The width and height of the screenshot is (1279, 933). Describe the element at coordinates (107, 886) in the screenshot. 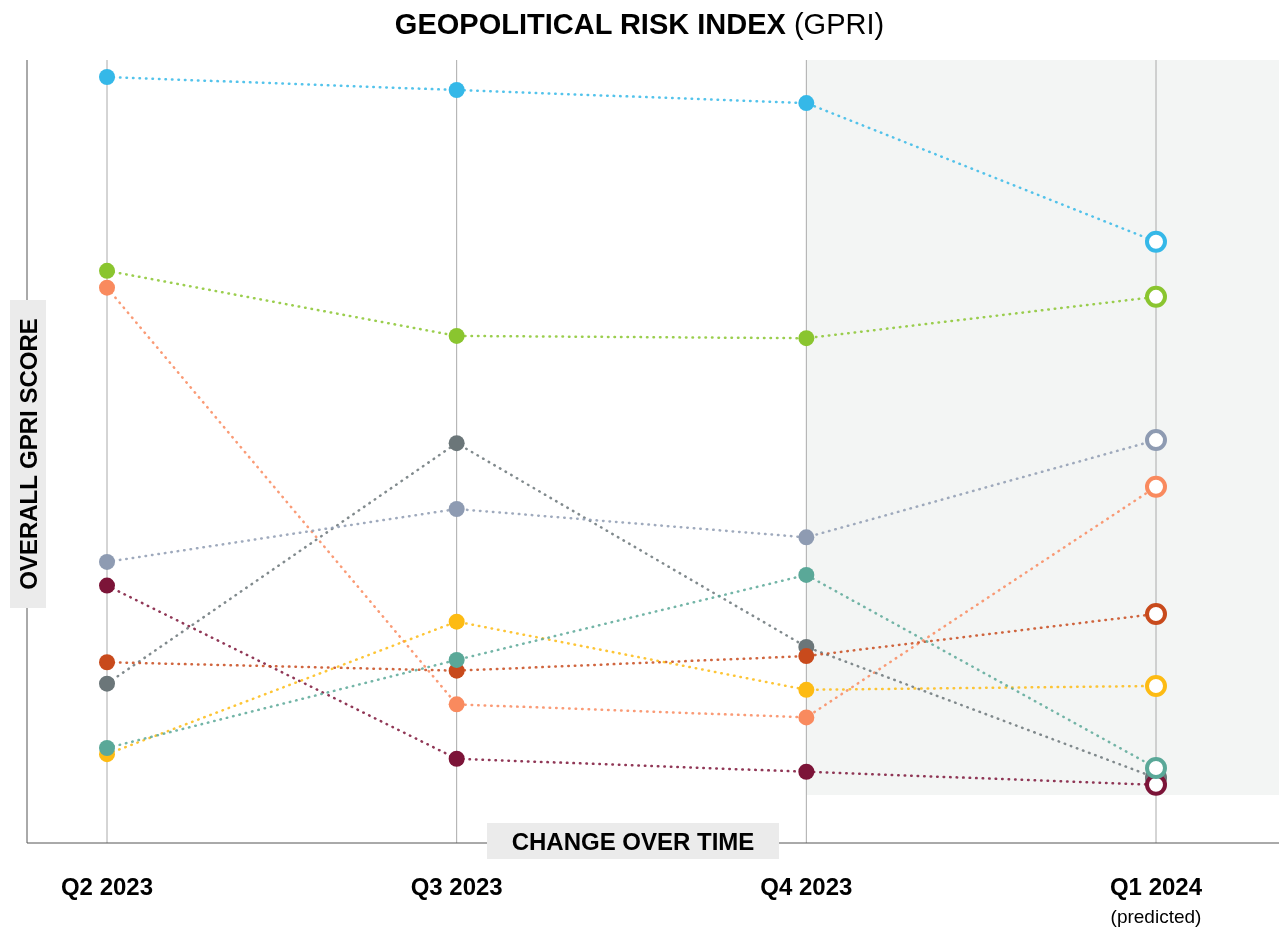

I see `x-tick-label: Q2 2023` at that location.